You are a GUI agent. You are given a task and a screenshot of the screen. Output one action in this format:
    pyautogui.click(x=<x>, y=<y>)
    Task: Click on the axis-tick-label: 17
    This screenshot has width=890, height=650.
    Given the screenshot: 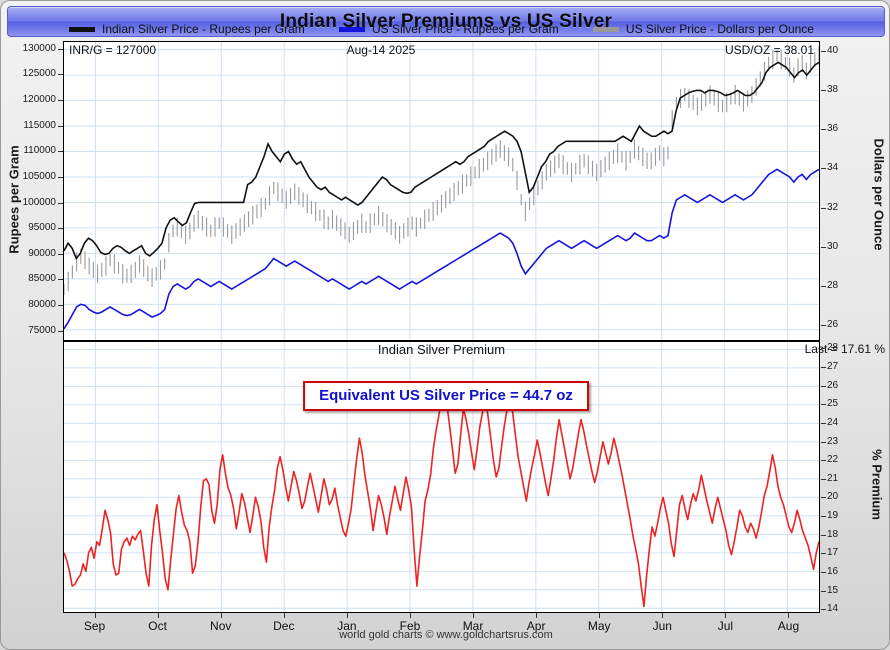 What is the action you would take?
    pyautogui.click(x=833, y=553)
    